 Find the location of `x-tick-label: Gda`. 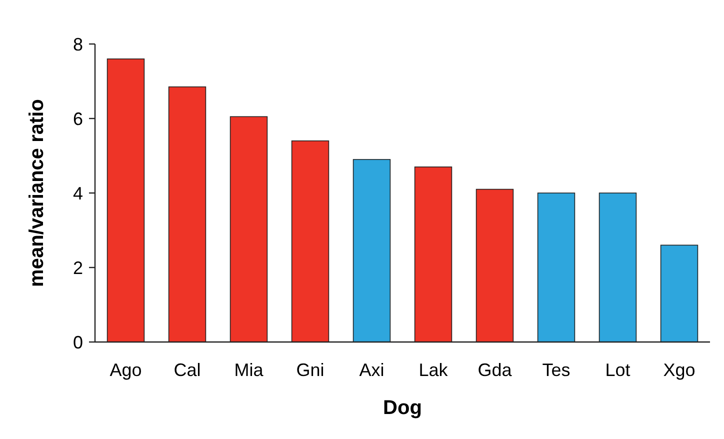

x-tick-label: Gda is located at coordinates (495, 370).